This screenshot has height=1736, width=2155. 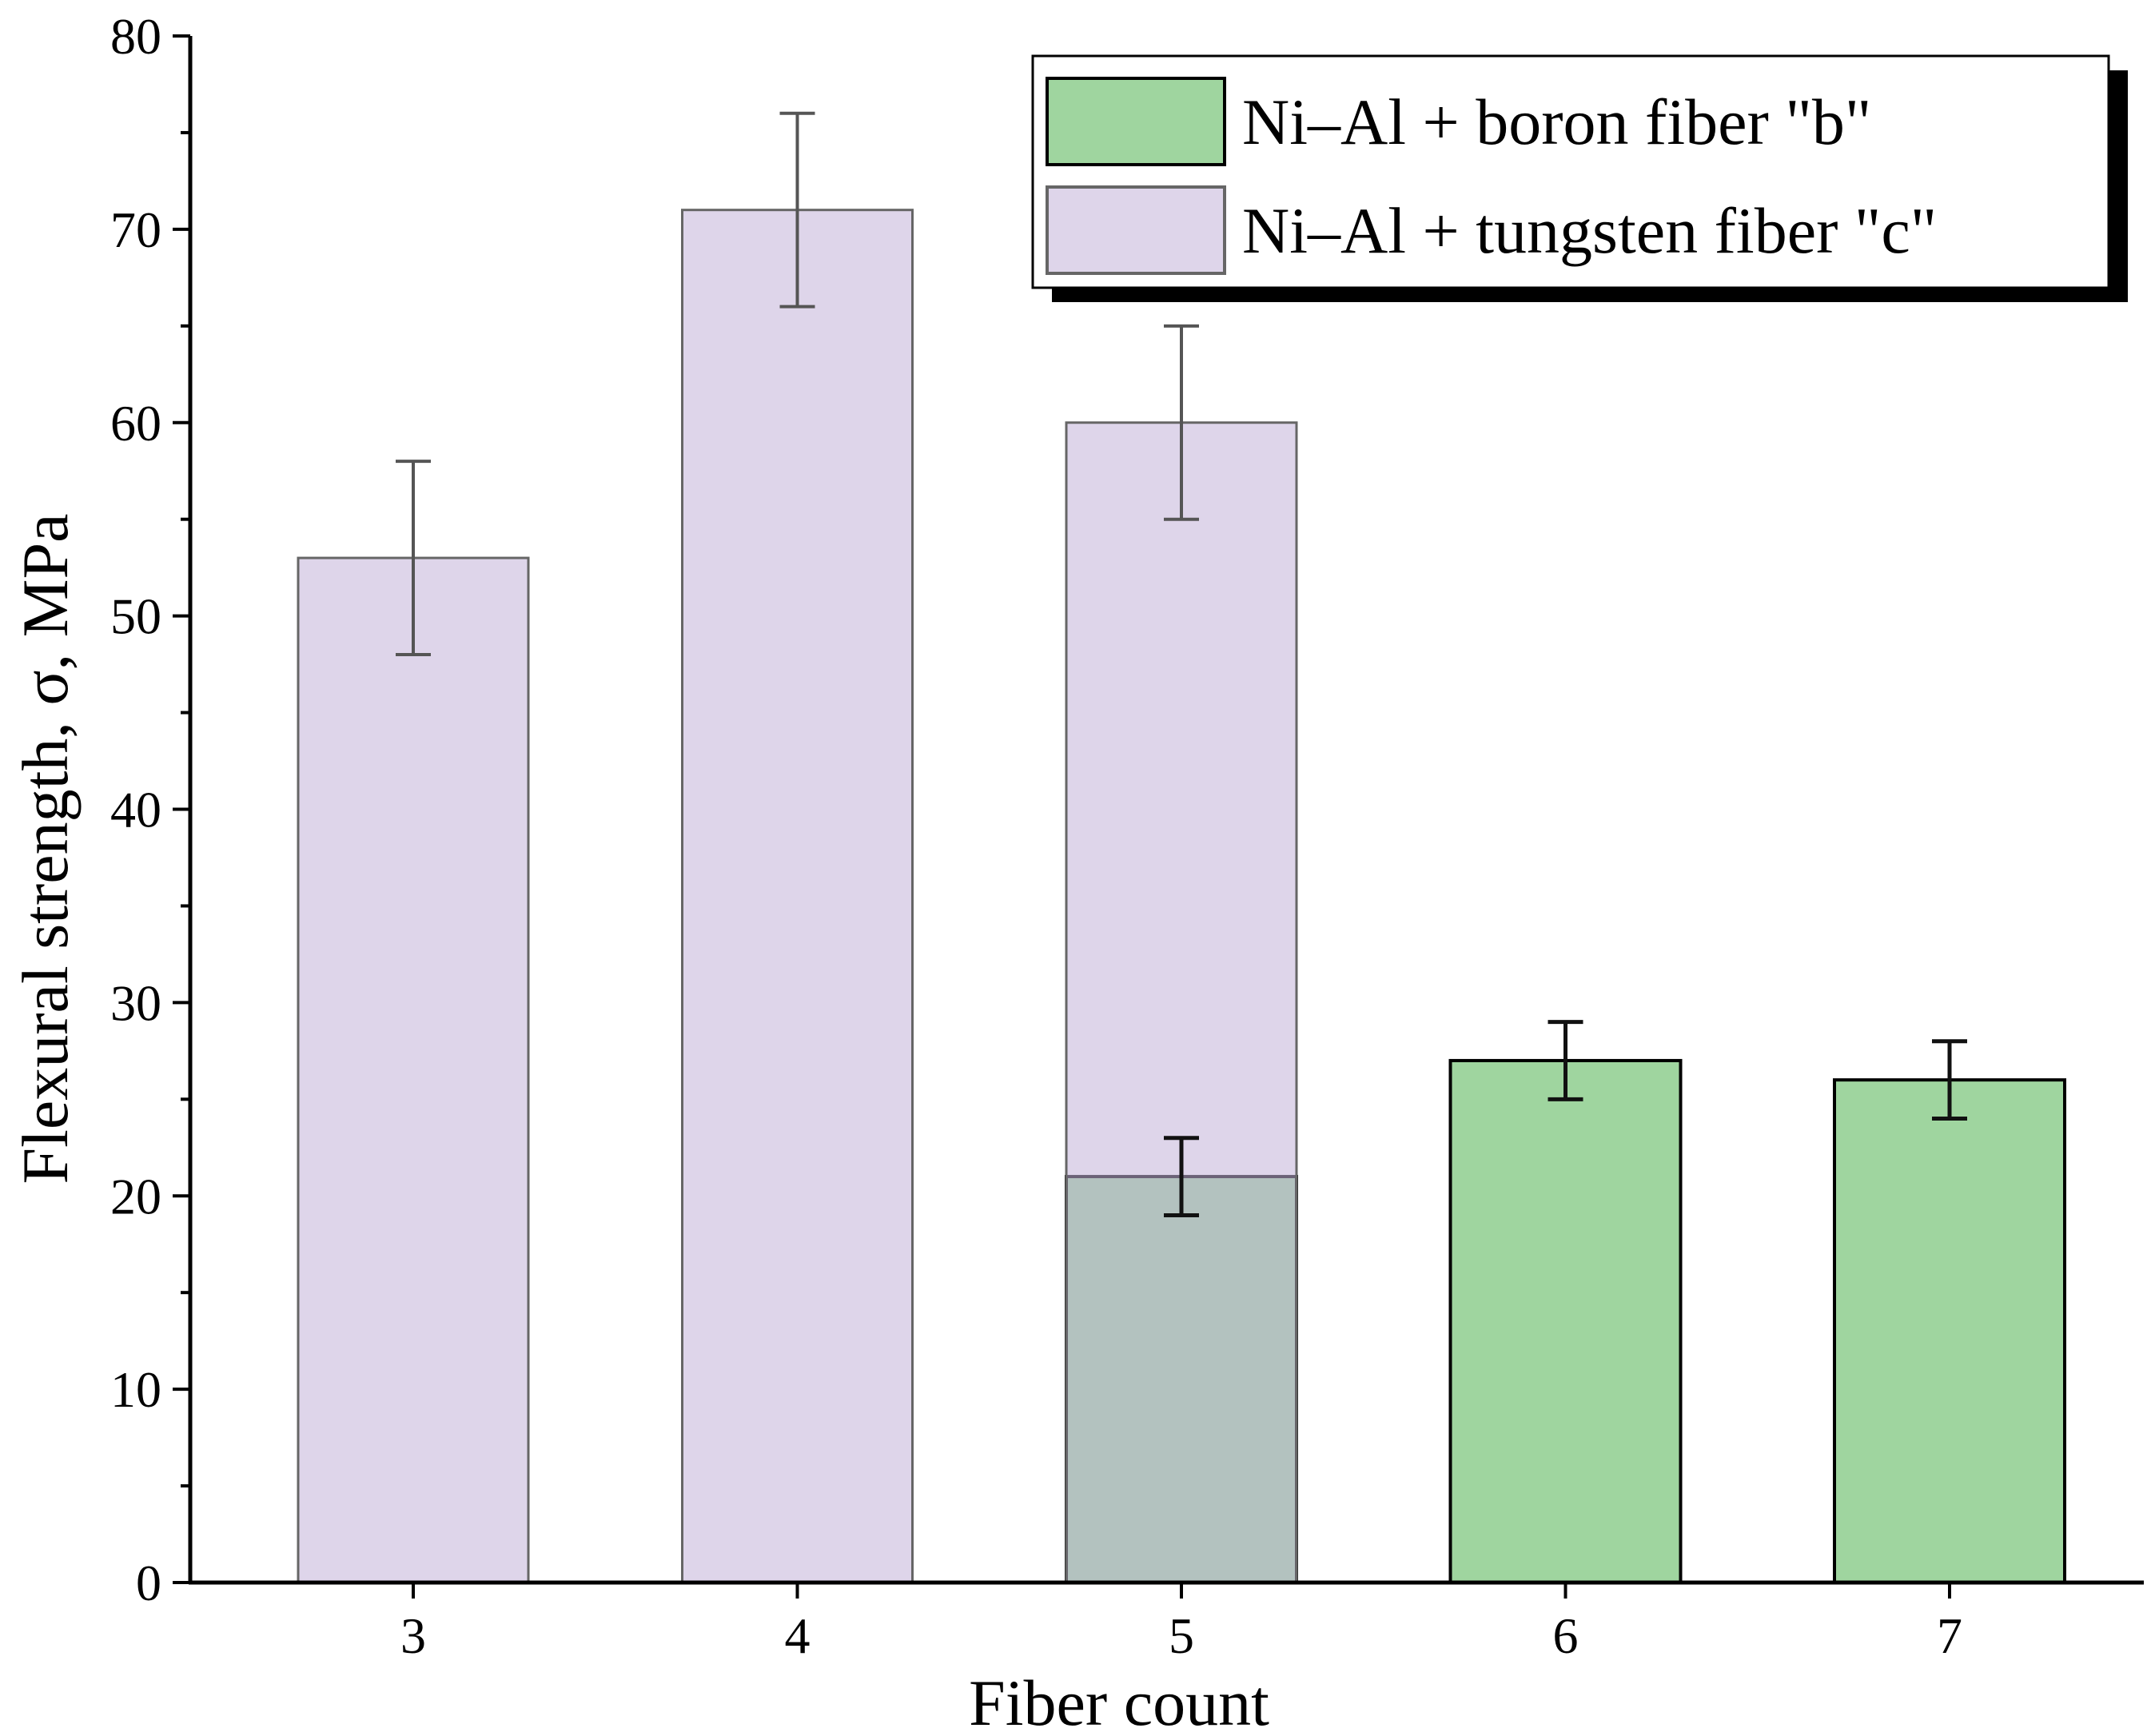 I want to click on y-tick-label: 40, so click(x=135, y=810).